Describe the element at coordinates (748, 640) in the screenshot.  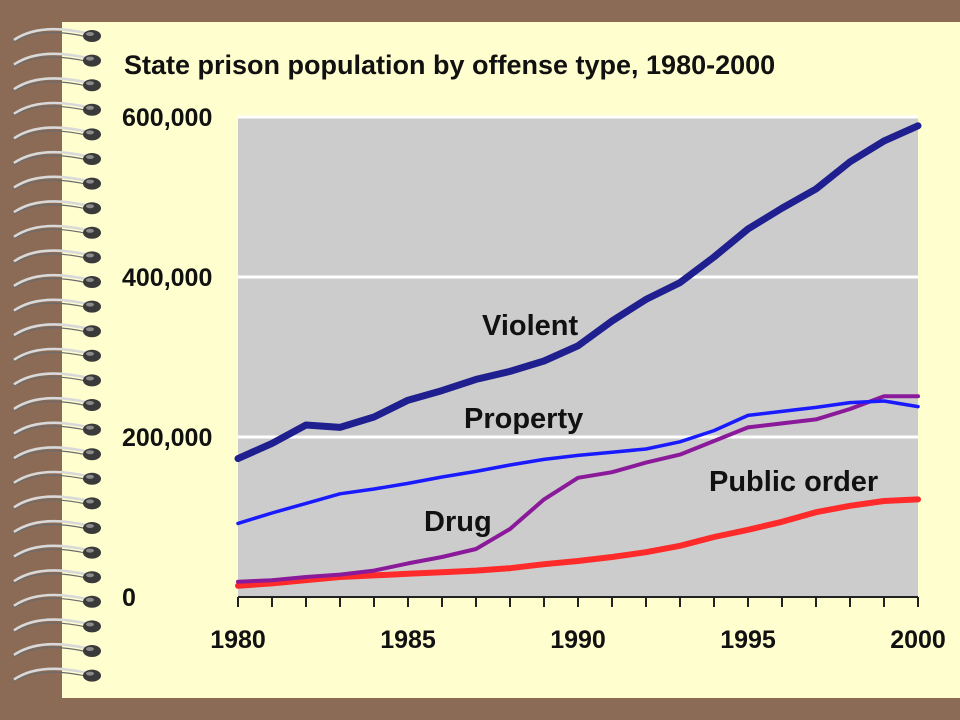
I see `x-tick-label: 1995` at that location.